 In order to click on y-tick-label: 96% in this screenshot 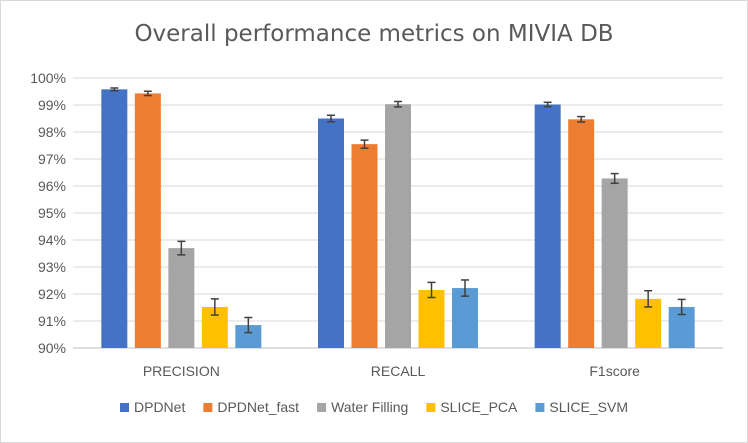, I will do `click(52, 186)`.